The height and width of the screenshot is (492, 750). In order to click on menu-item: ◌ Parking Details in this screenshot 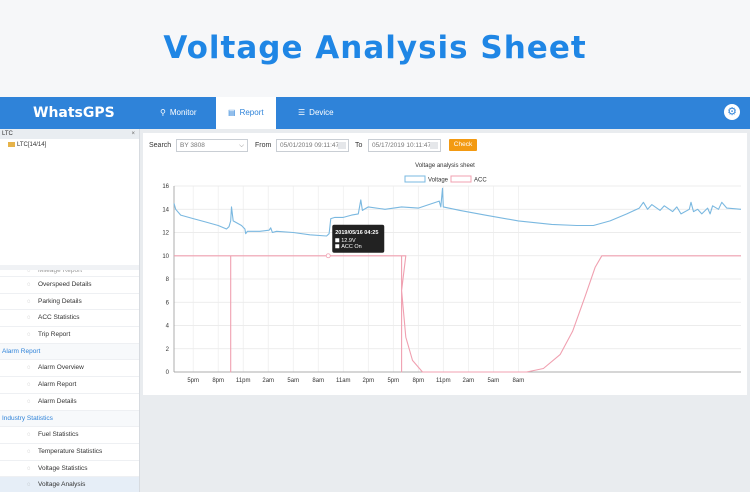, I will do `click(69, 302)`.